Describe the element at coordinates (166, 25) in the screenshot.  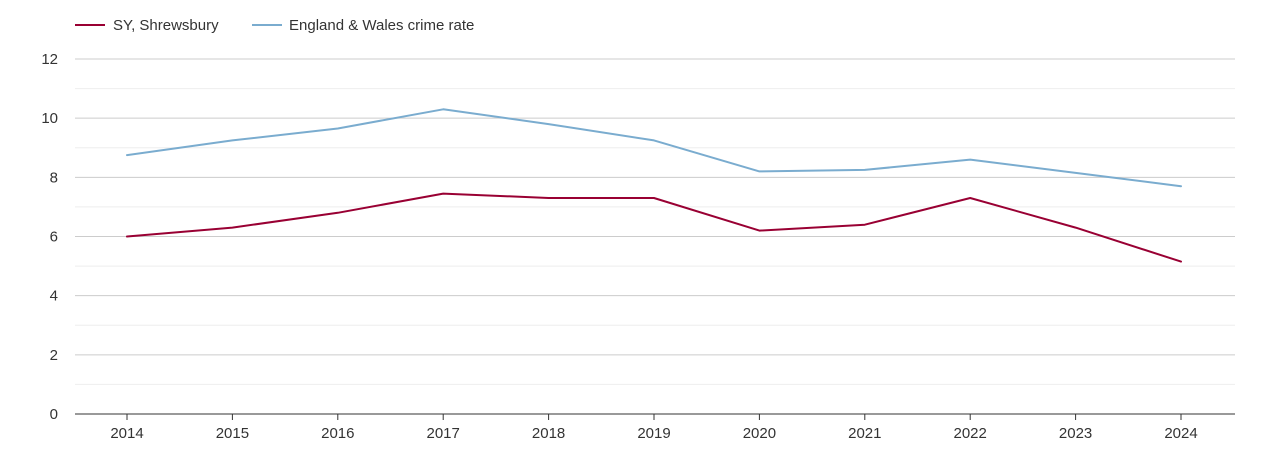
I see `legend-label-shrewsbury: SY, Shrewsbury` at that location.